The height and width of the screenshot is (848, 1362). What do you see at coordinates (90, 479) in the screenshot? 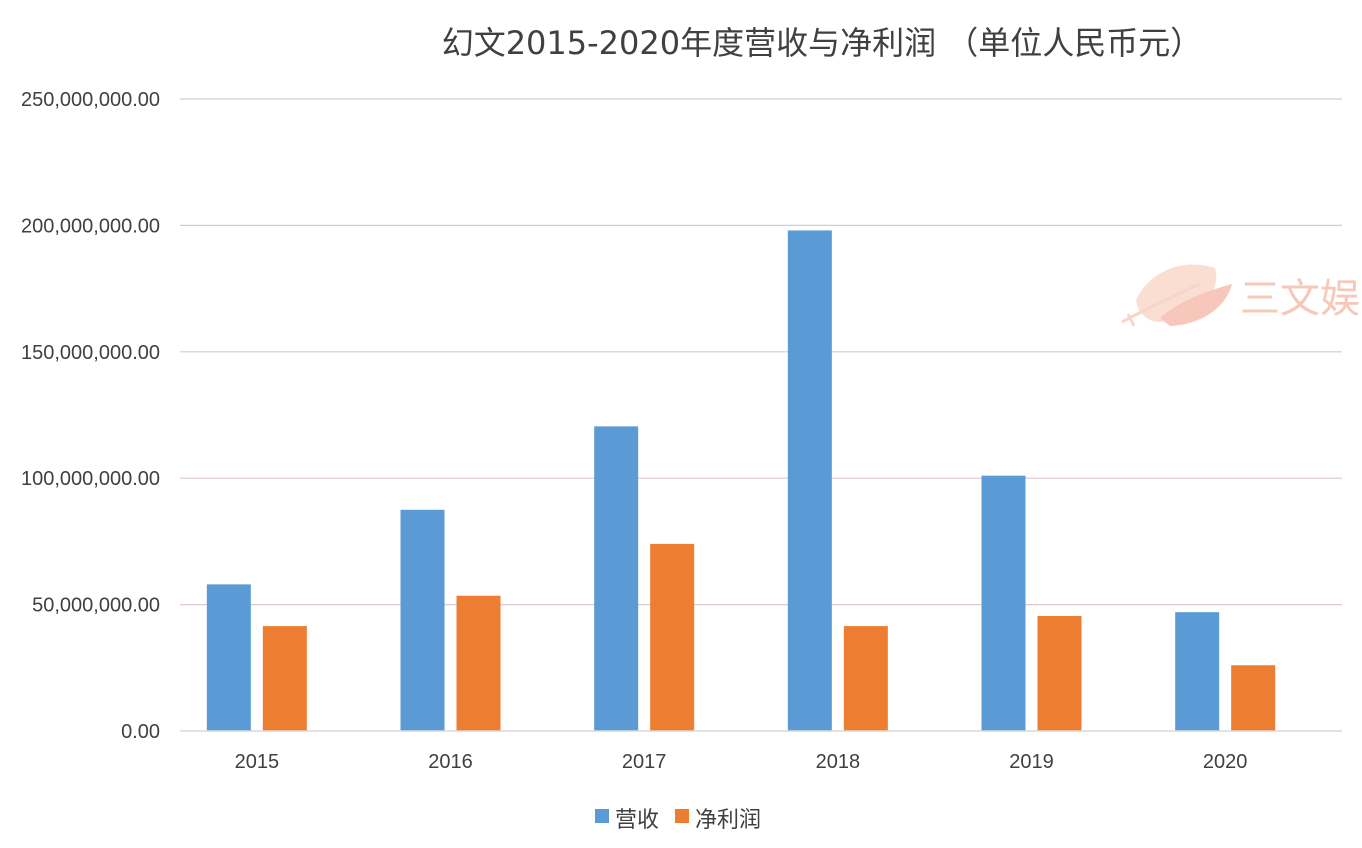
I see `y-tick-label: 100,000,000.00` at bounding box center [90, 479].